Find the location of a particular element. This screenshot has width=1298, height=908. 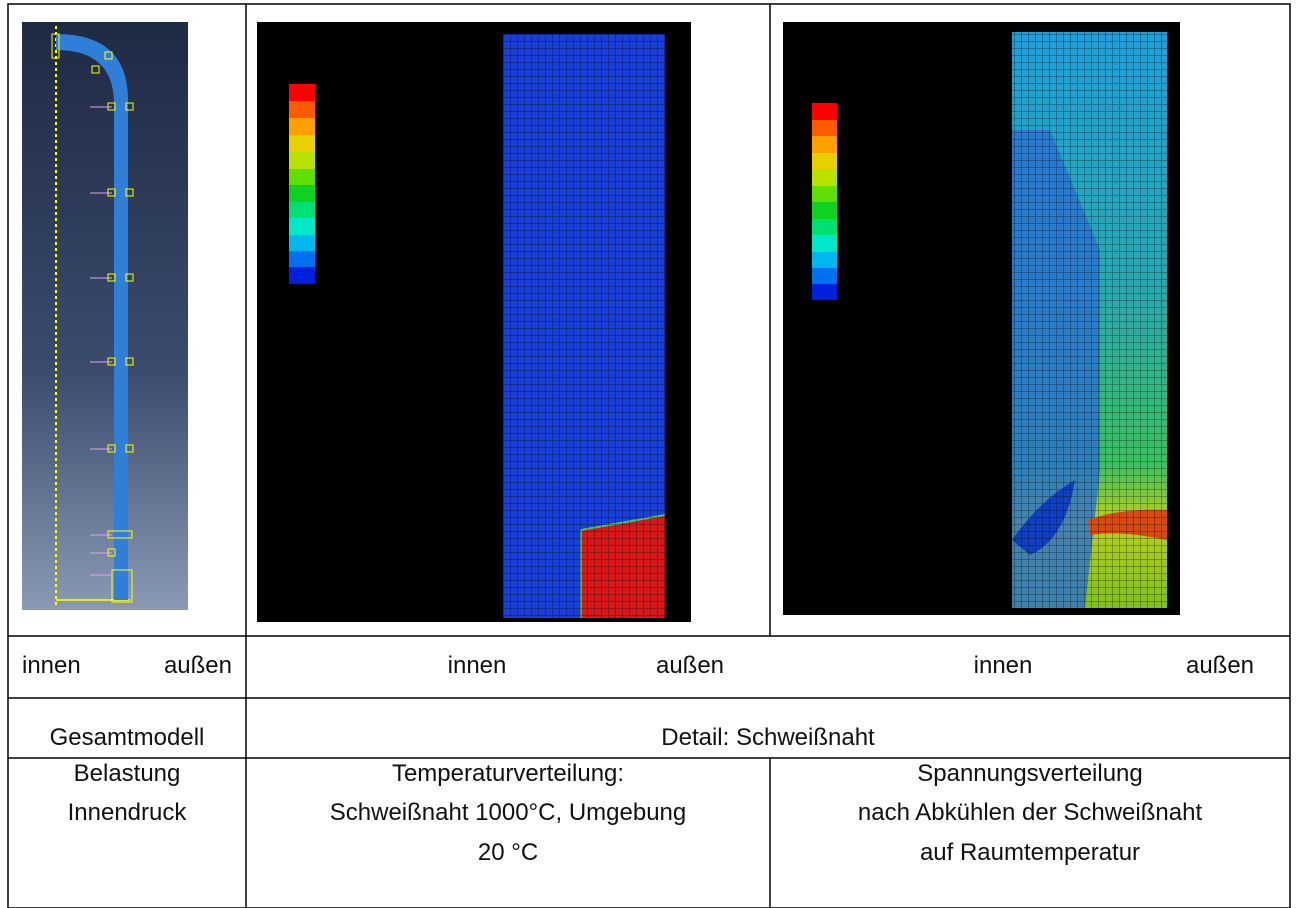

cell-text: 20 °C is located at coordinates (508, 852).